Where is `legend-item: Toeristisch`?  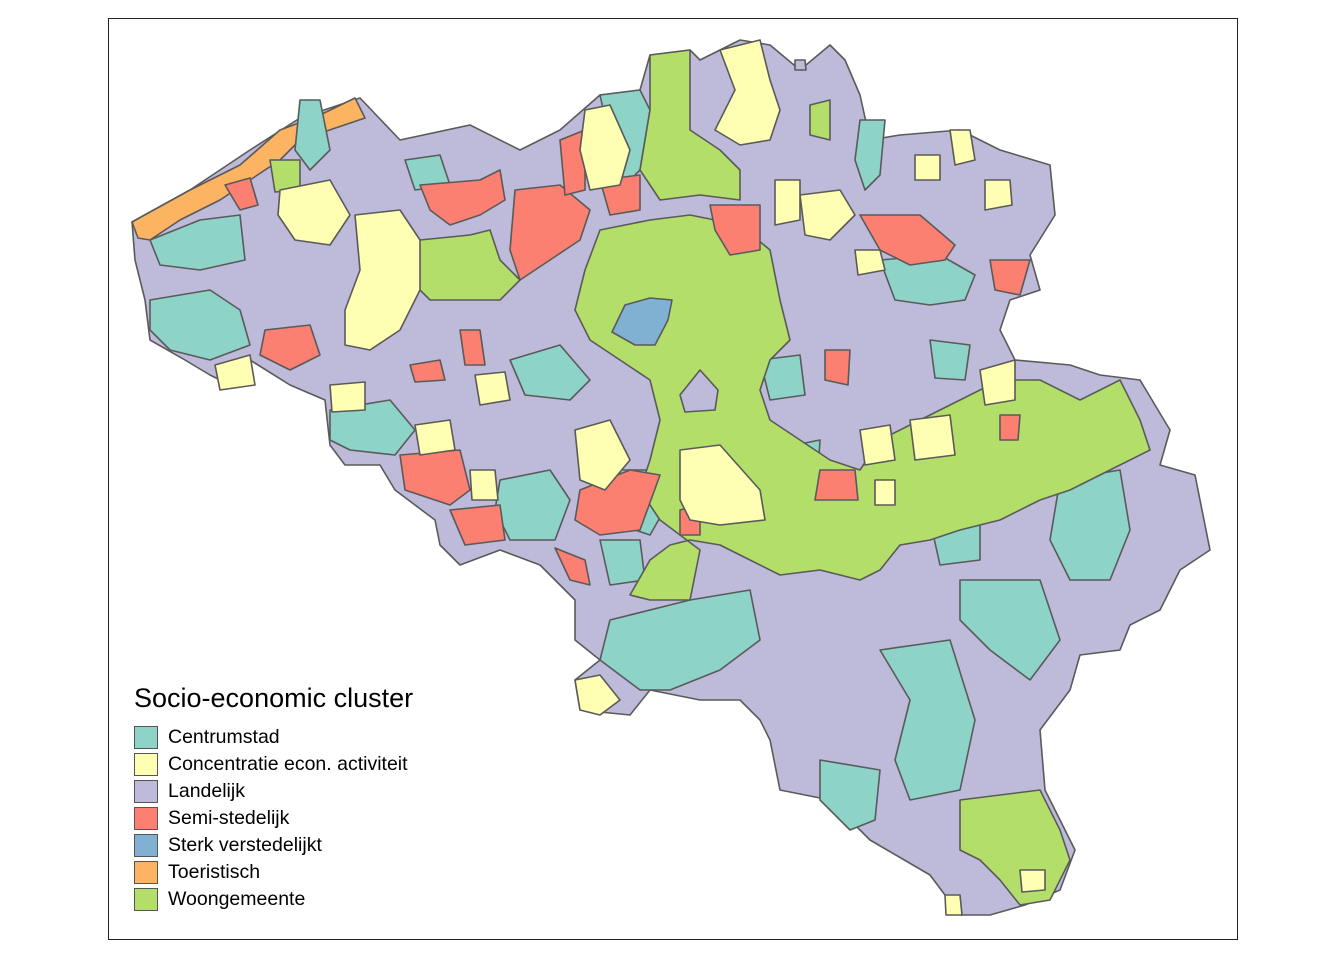 legend-item: Toeristisch is located at coordinates (273, 872).